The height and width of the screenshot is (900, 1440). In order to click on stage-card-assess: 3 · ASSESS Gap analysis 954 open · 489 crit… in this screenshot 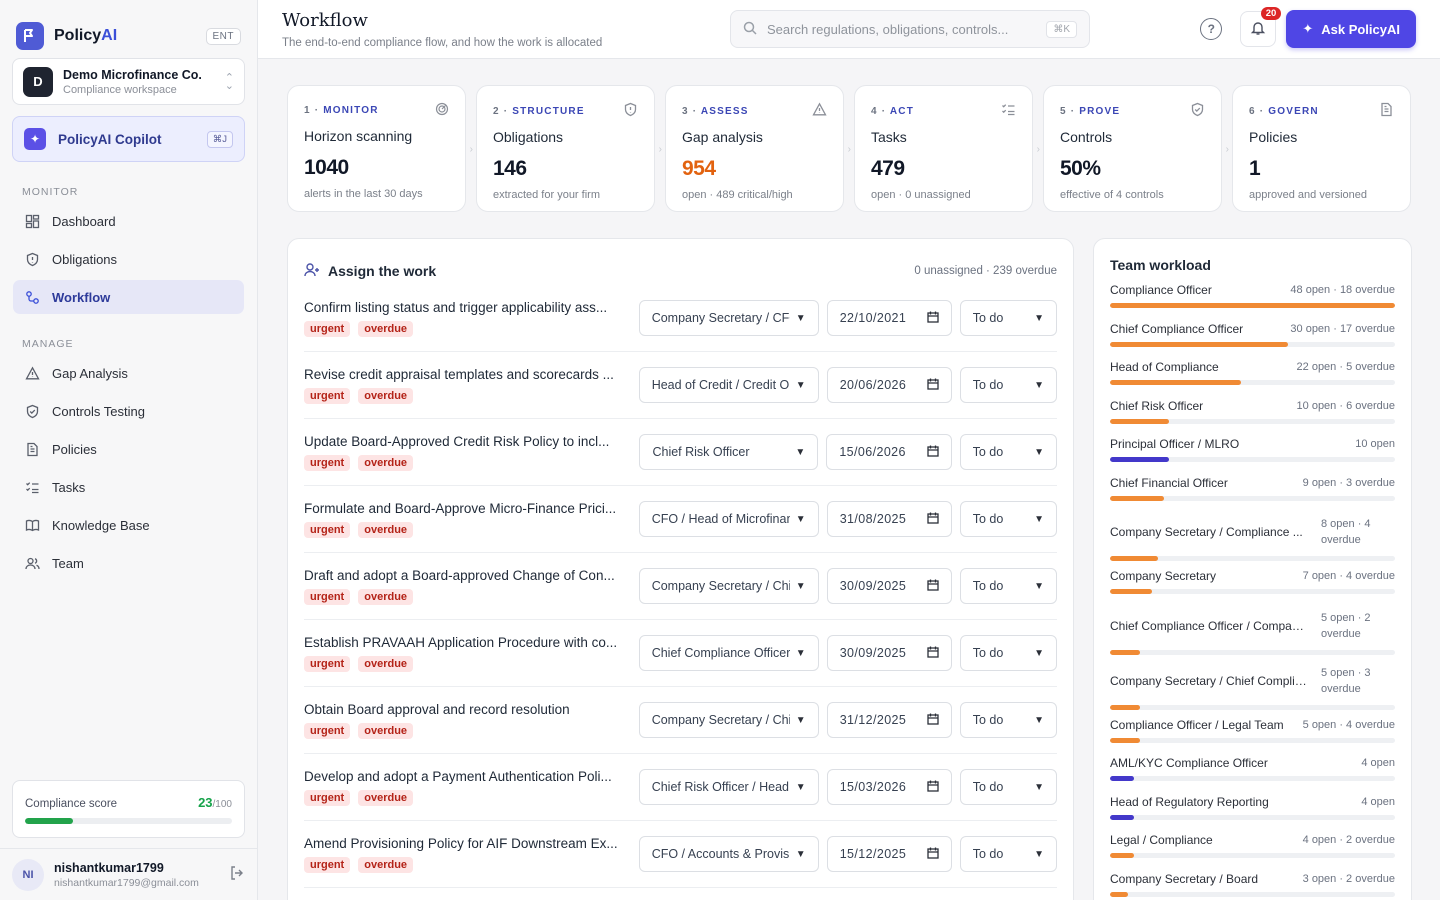, I will do `click(758, 148)`.